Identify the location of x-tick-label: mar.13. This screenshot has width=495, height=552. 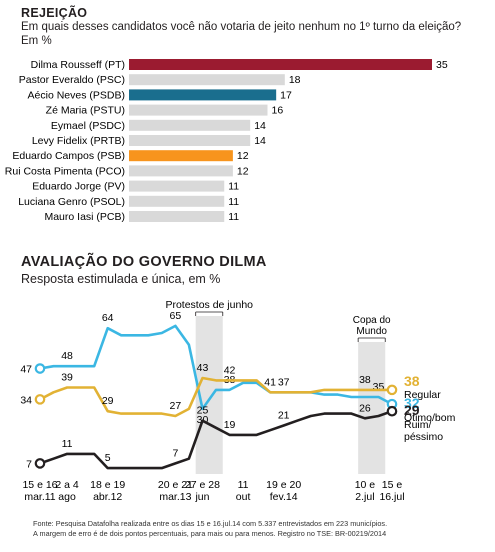
(175, 497).